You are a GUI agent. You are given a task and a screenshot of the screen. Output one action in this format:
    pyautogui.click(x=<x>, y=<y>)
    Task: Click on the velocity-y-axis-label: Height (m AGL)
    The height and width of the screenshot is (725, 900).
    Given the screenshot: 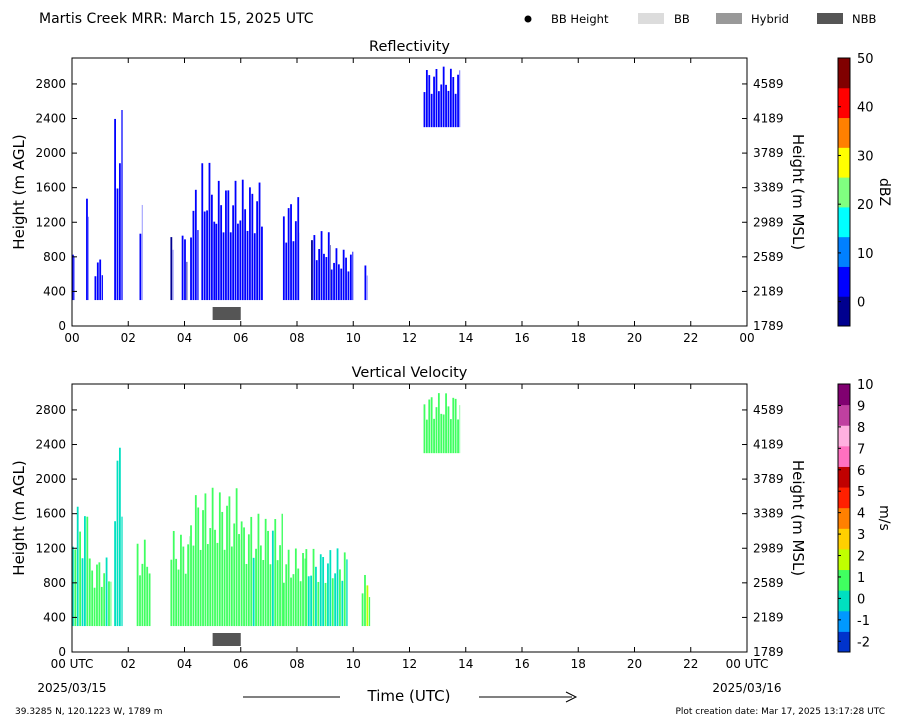 What is the action you would take?
    pyautogui.click(x=19, y=517)
    